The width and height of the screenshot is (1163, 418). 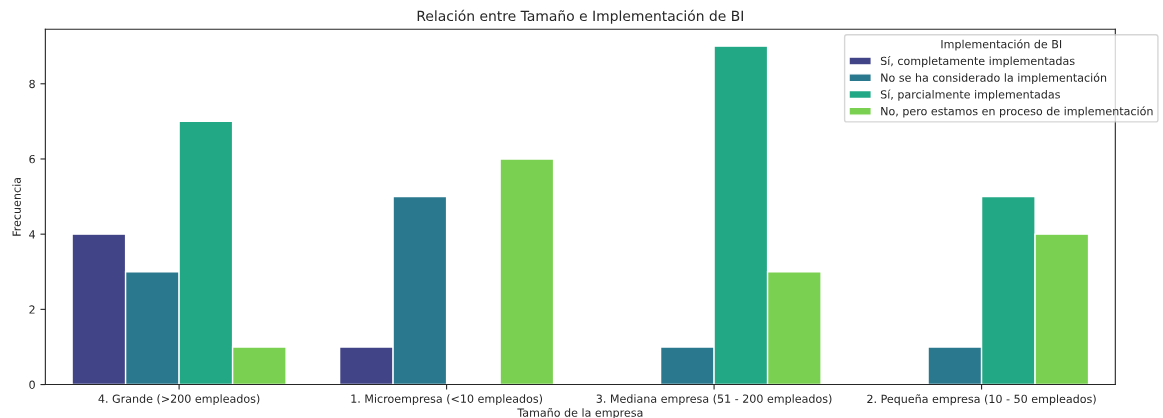 I want to click on y-tick-label: 6, so click(x=32, y=159).